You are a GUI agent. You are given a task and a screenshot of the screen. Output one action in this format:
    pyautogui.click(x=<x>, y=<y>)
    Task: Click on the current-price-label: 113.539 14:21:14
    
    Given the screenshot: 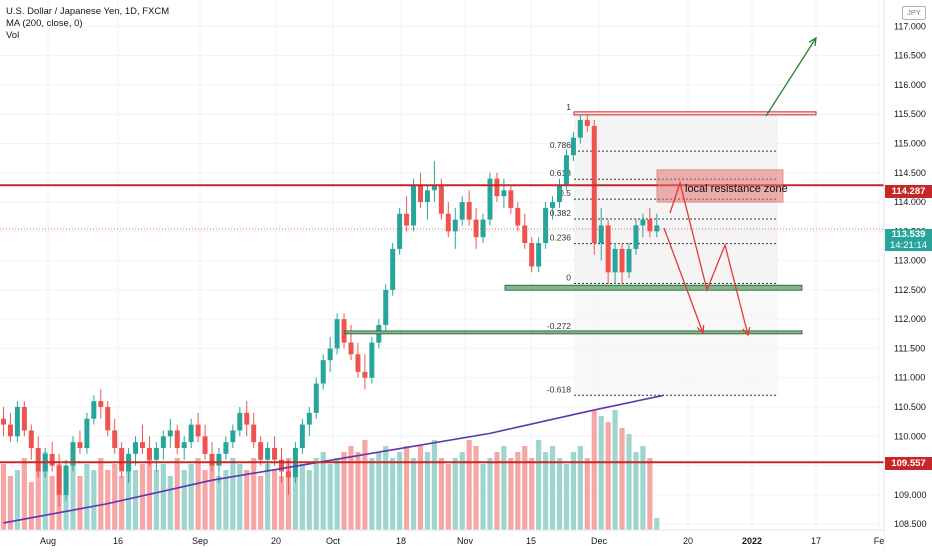 What is the action you would take?
    pyautogui.click(x=908, y=240)
    